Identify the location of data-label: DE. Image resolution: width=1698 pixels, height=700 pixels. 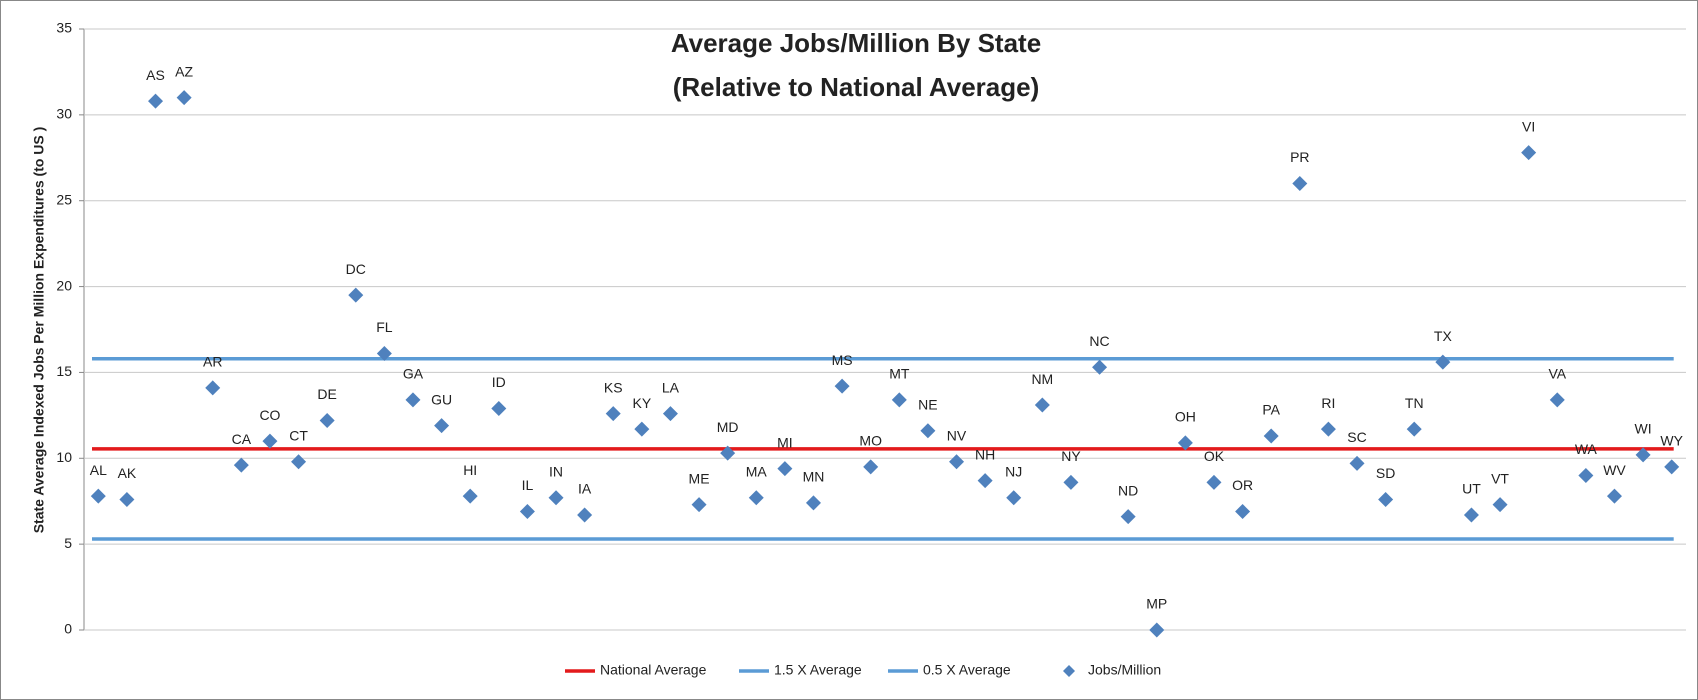
(326, 394).